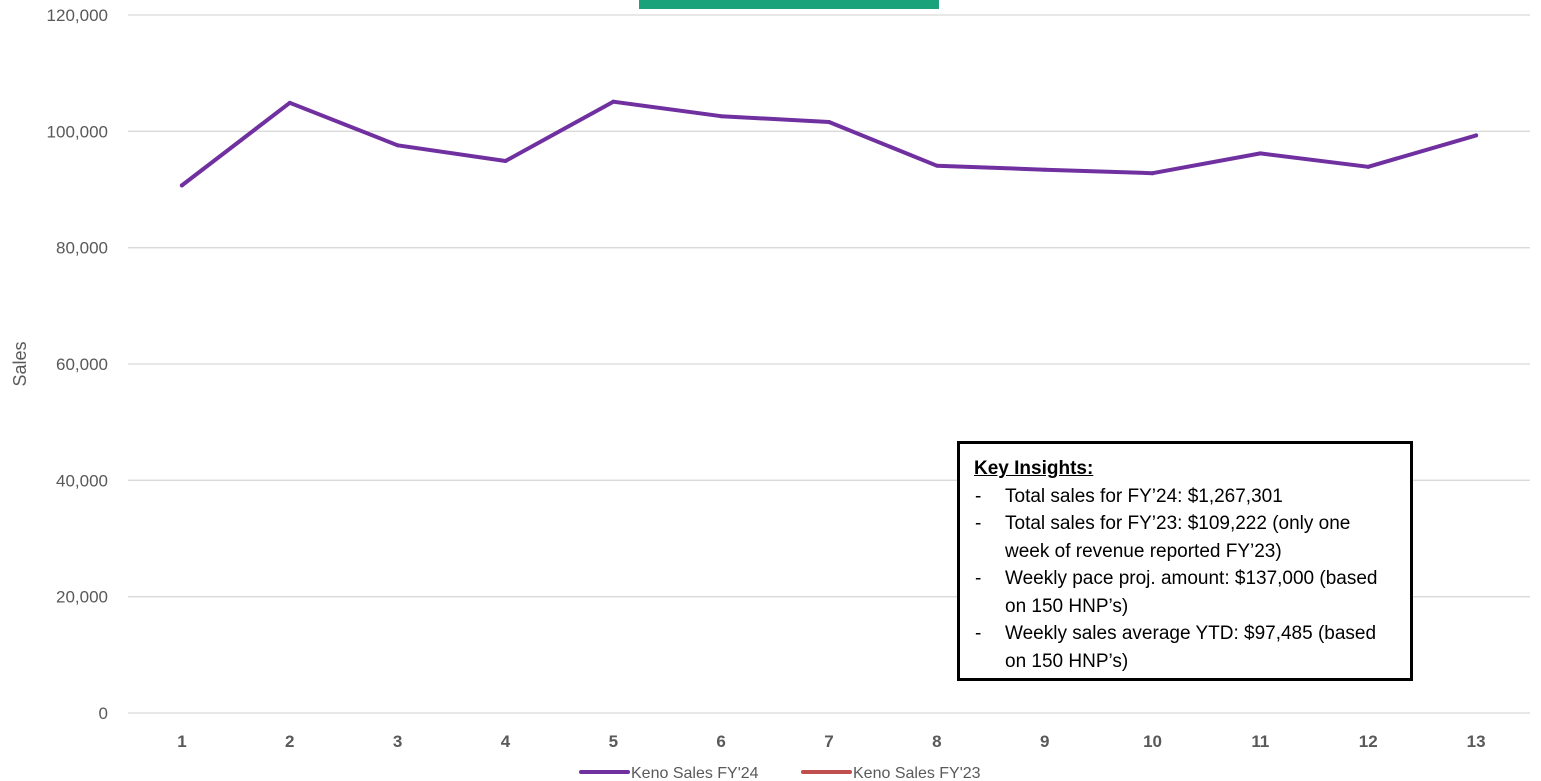  What do you see at coordinates (77, 15) in the screenshot?
I see `y-tick-label: 120,000` at bounding box center [77, 15].